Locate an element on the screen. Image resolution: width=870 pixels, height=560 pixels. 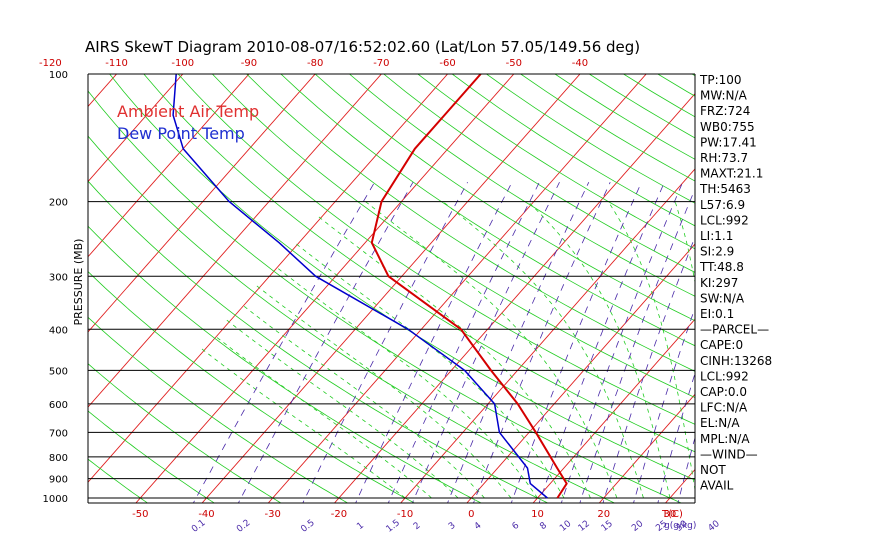
index-item: SI:2.9 is located at coordinates (717, 252).